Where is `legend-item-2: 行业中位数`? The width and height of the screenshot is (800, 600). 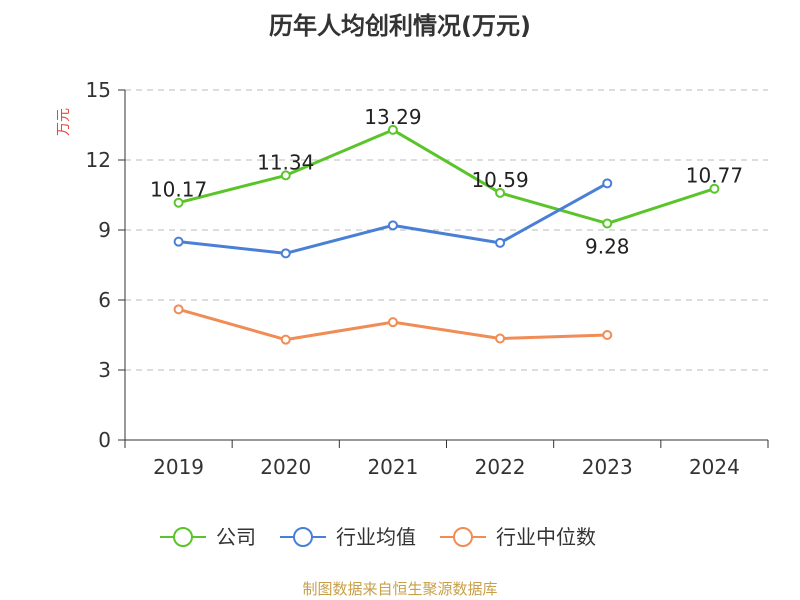 legend-item-2: 行业中位数 is located at coordinates (518, 537).